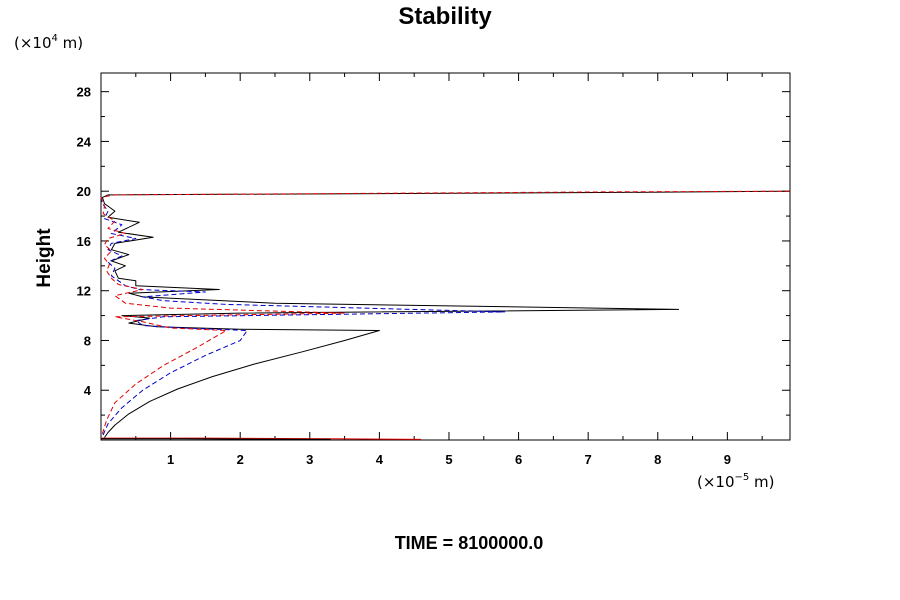  What do you see at coordinates (448, 459) in the screenshot?
I see `x-tick-label-5: 5` at bounding box center [448, 459].